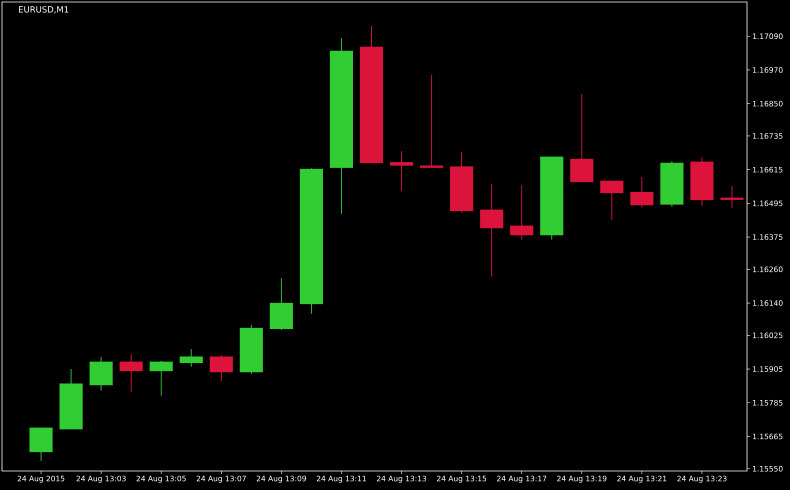 Image resolution: width=790 pixels, height=490 pixels. Describe the element at coordinates (43, 10) in the screenshot. I see `chart-title: EURUSD,M1` at that location.